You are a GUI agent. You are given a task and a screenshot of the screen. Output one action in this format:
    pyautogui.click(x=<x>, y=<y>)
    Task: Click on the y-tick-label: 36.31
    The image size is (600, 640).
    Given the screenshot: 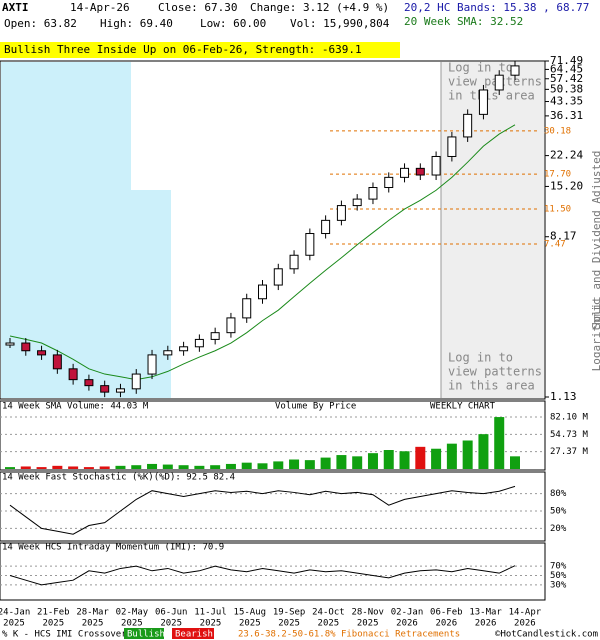 What is the action you would take?
    pyautogui.click(x=566, y=115)
    